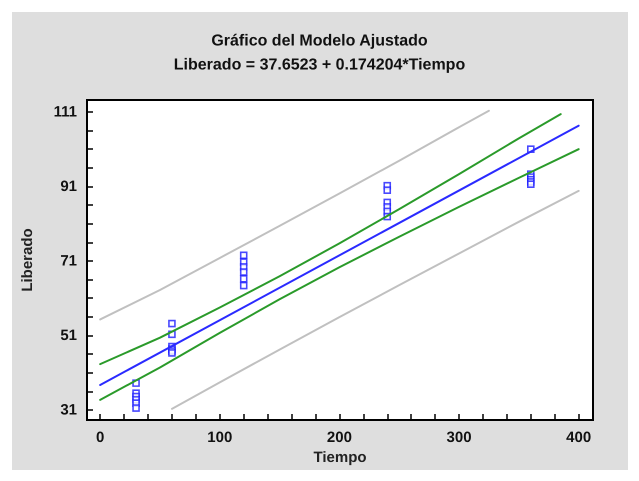  What do you see at coordinates (65, 111) in the screenshot?
I see `y-tick-label: 111` at bounding box center [65, 111].